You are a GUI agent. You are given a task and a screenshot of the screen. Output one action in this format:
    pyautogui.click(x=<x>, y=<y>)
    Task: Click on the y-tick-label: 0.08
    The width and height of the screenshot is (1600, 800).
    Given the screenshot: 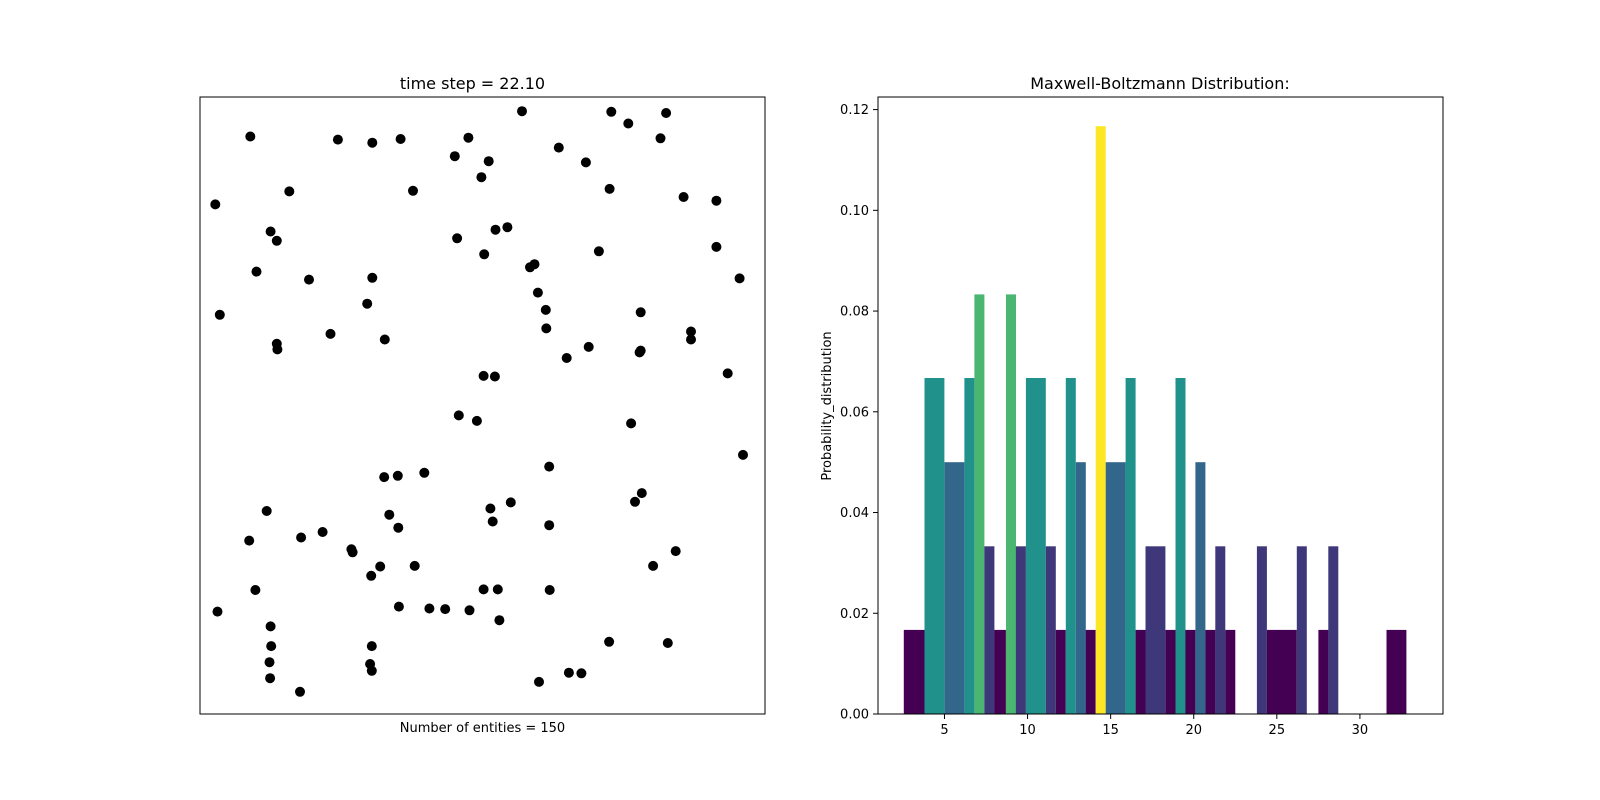 What is the action you would take?
    pyautogui.click(x=854, y=312)
    